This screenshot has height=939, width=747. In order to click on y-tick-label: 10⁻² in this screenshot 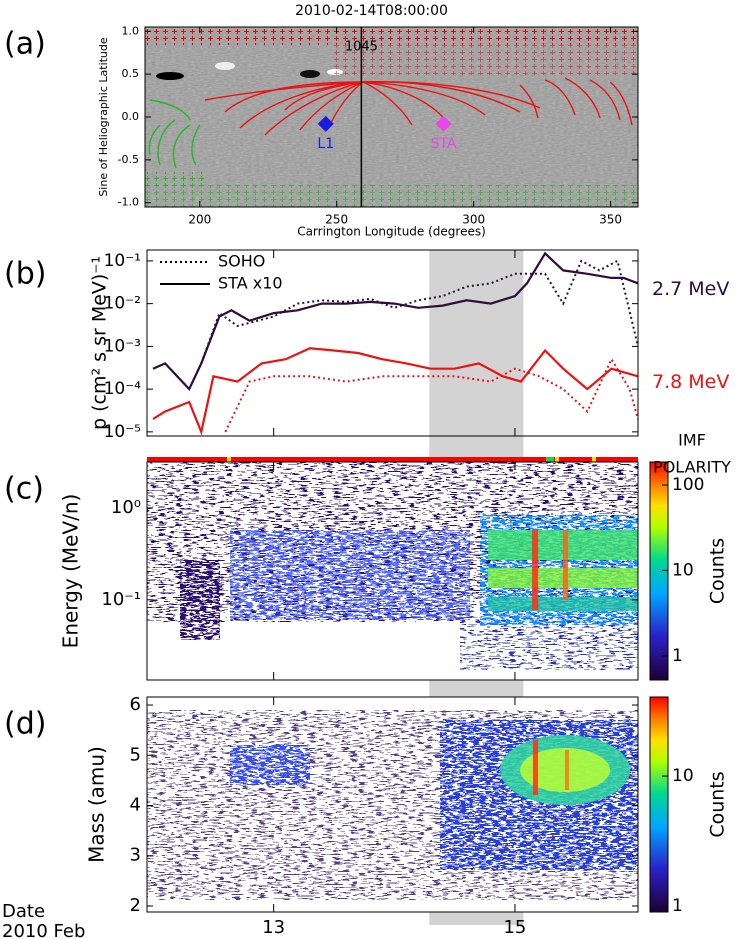, I will do `click(122, 304)`.